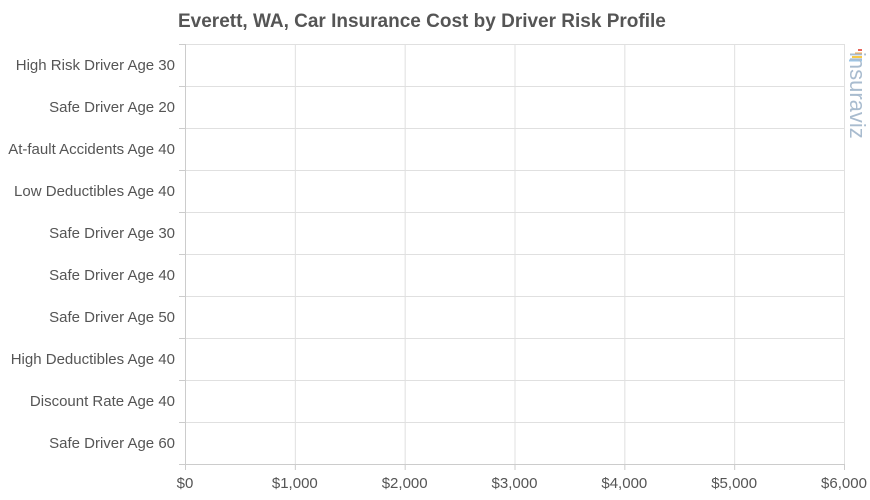 The width and height of the screenshot is (870, 500). I want to click on watermark-text: insuraviz, so click(857, 95).